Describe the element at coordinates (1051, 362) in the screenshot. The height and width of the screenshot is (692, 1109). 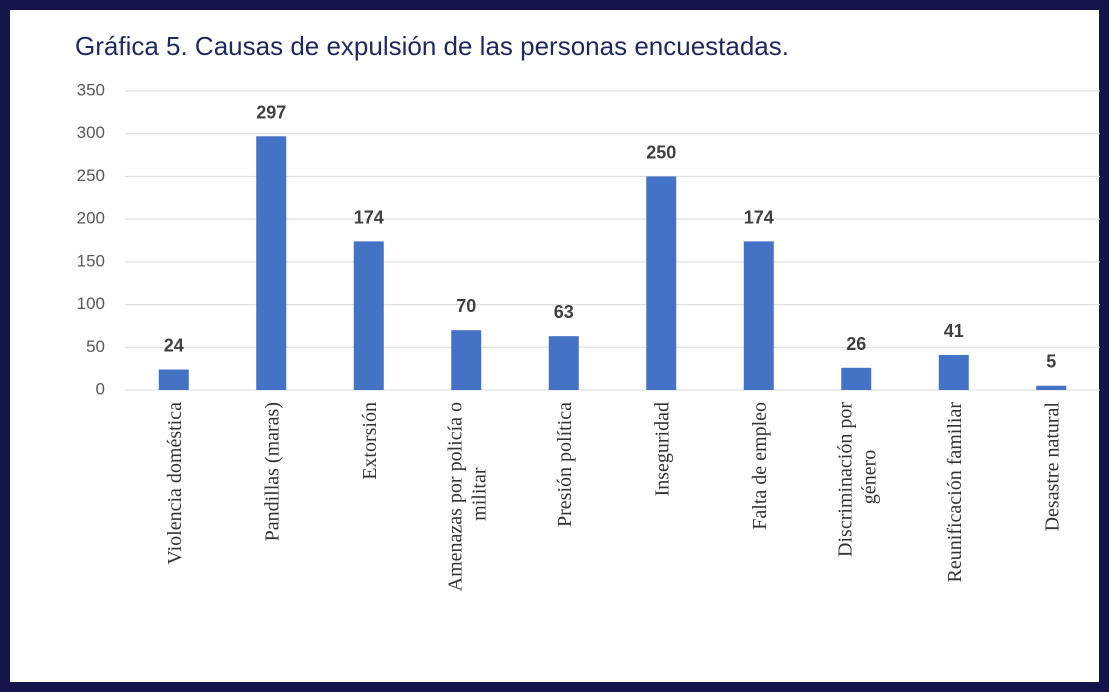
I see `data-label: 5` at that location.